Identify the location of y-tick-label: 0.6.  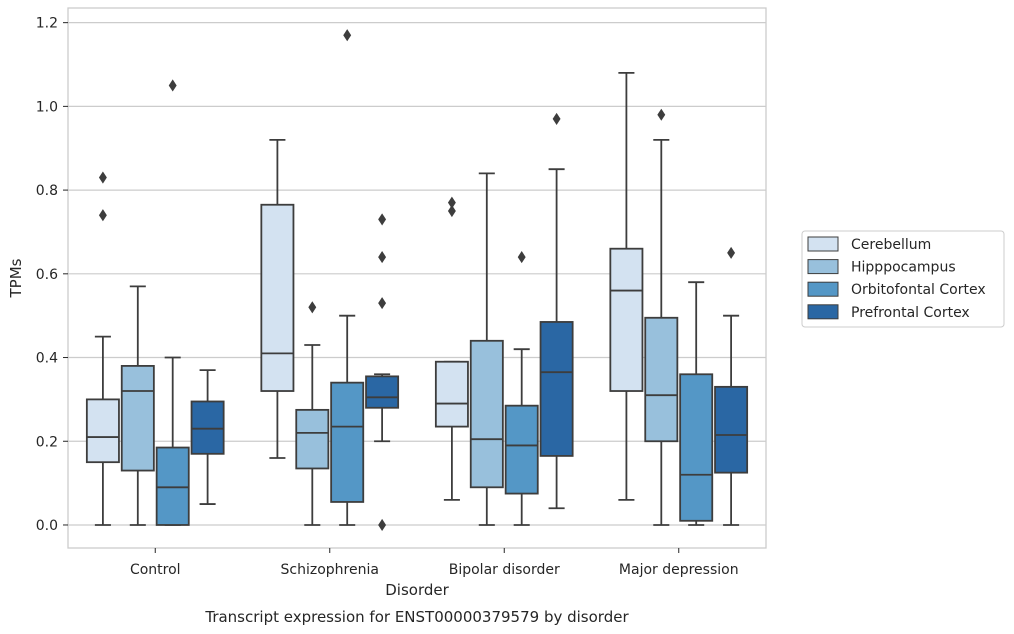
(47, 275).